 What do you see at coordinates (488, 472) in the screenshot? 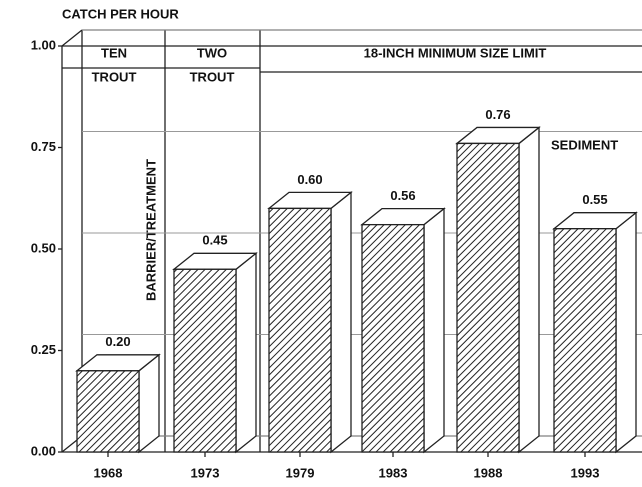
I see `x-tick-label: 1988` at bounding box center [488, 472].